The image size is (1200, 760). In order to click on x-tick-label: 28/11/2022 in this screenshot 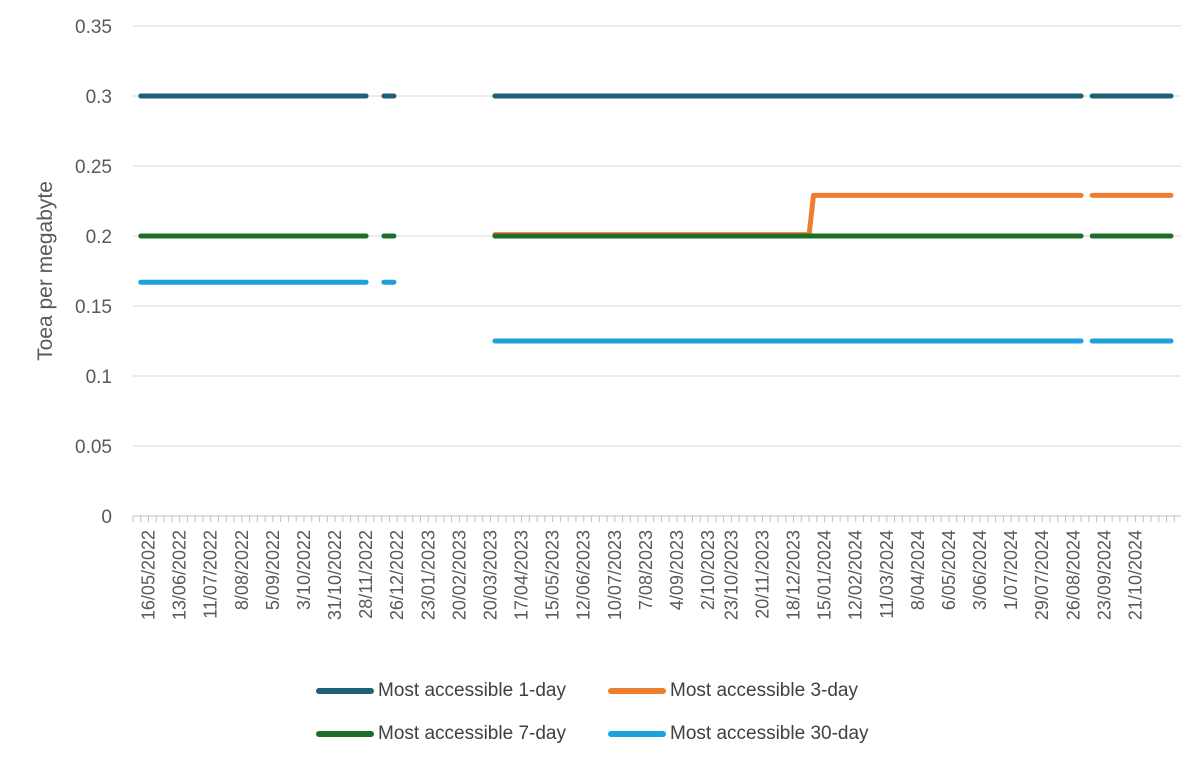, I will do `click(366, 574)`.